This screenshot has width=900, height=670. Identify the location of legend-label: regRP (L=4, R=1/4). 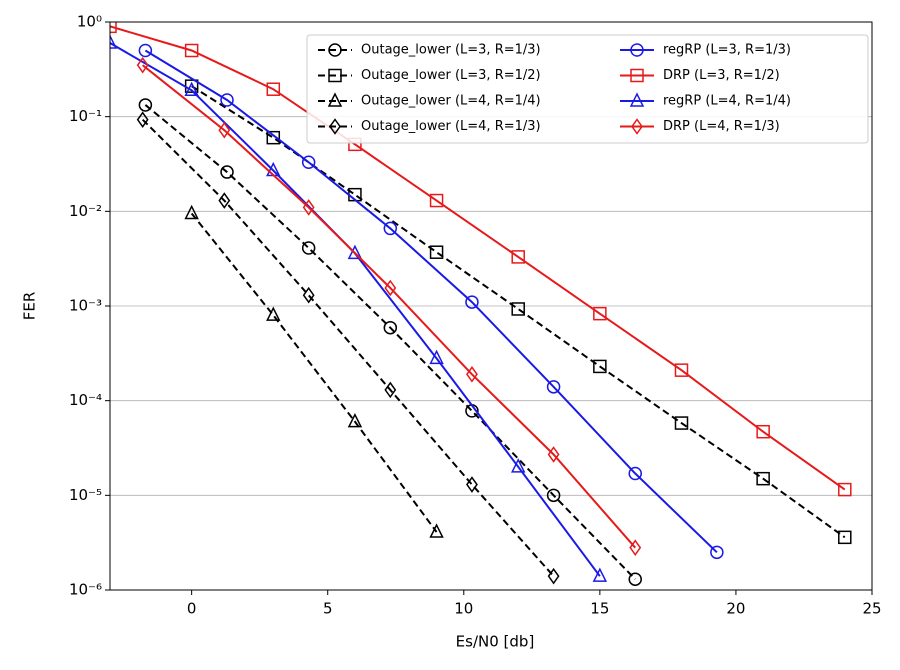
(727, 101).